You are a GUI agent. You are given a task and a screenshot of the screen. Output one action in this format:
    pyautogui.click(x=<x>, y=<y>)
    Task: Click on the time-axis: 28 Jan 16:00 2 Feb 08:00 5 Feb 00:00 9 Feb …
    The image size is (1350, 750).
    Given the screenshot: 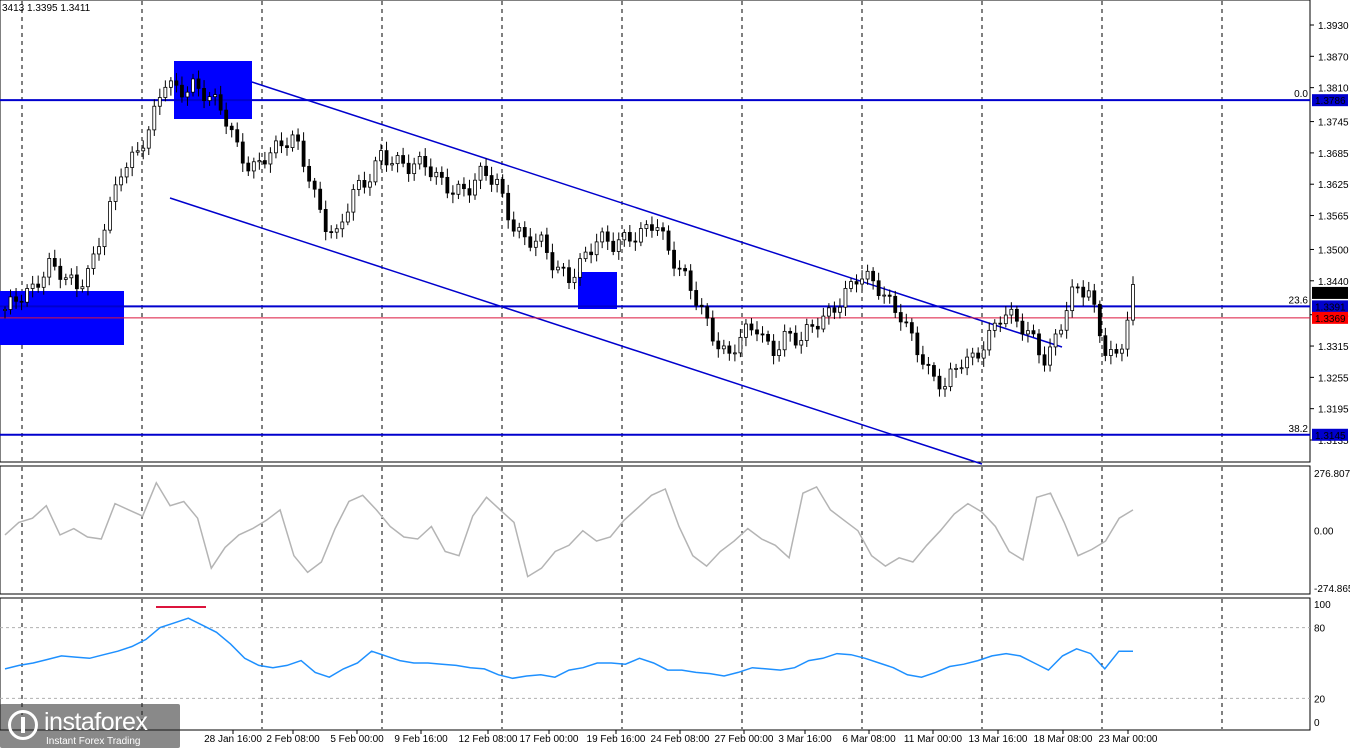 What is the action you would take?
    pyautogui.click(x=681, y=737)
    